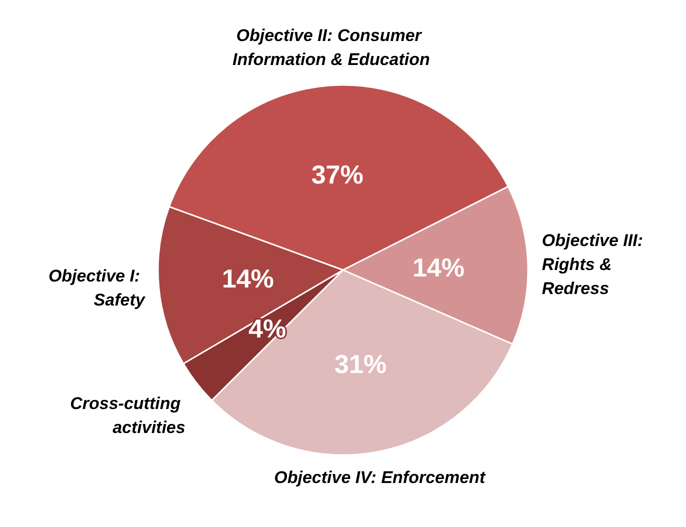 The width and height of the screenshot is (686, 527). Describe the element at coordinates (360, 363) in the screenshot. I see `data-label: 31%` at that location.